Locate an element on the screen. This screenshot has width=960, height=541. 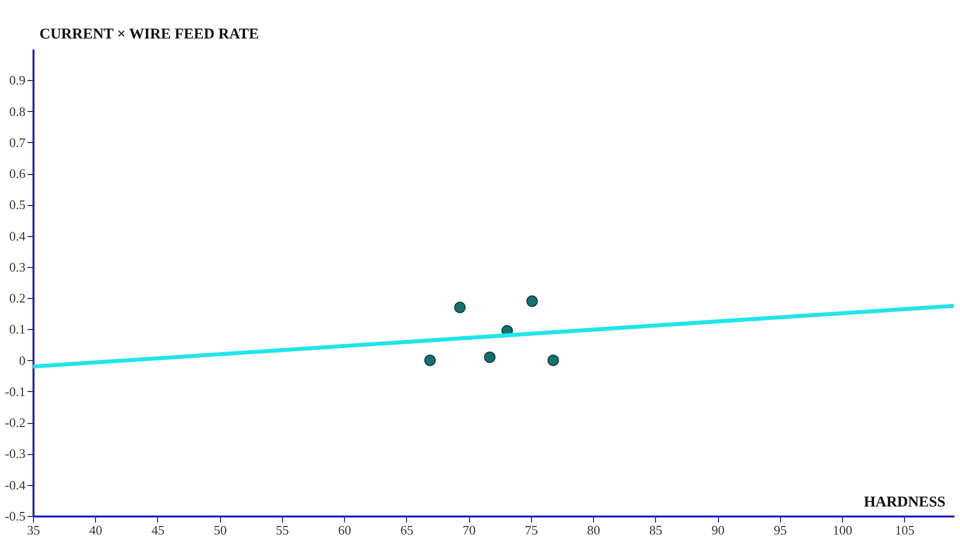
x-tick-label: 85 is located at coordinates (655, 530).